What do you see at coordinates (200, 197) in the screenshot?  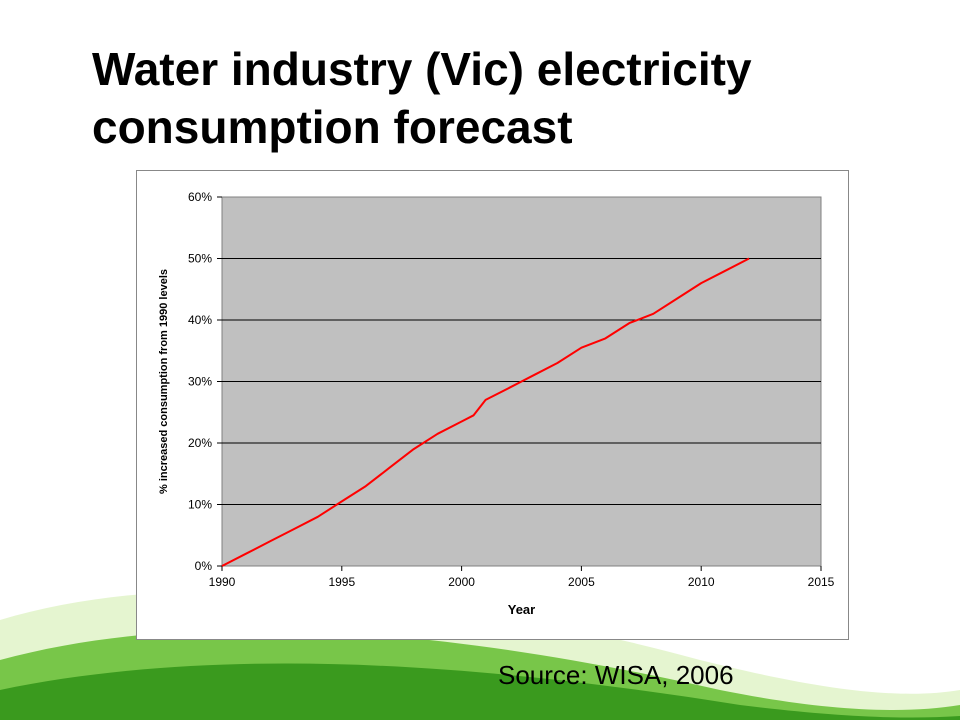 I see `y-tick-label: 60%` at bounding box center [200, 197].